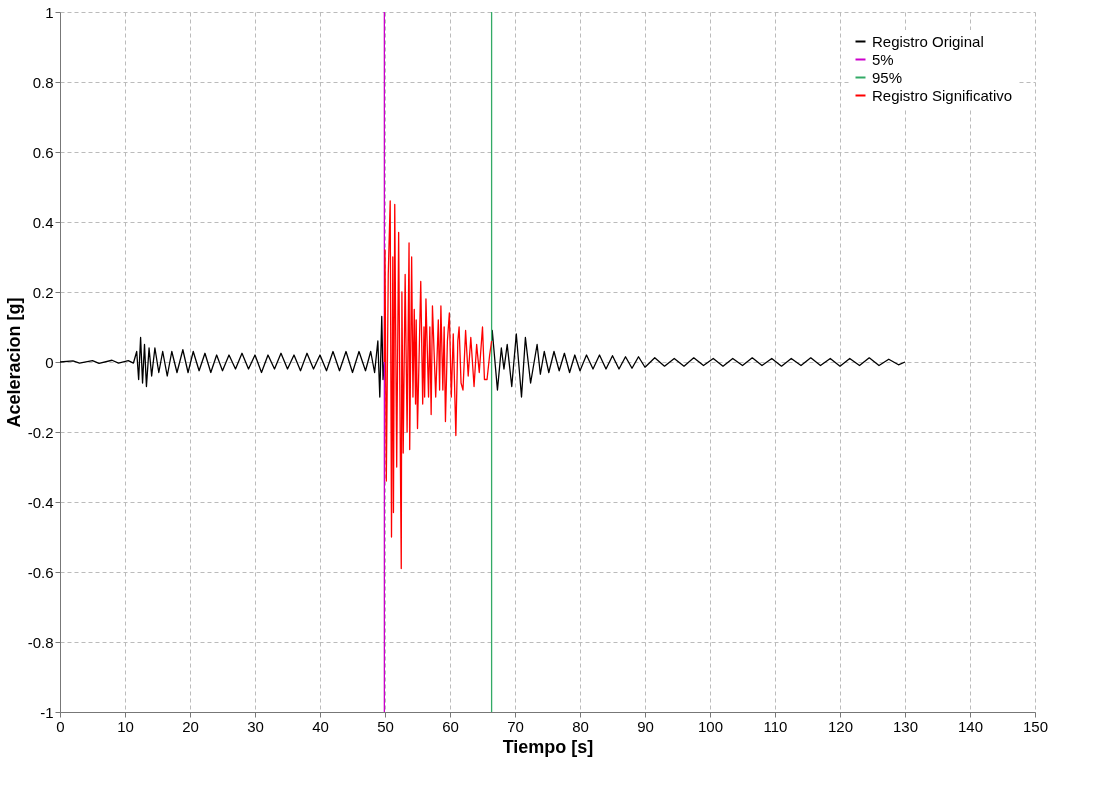 The image size is (1110, 798). I want to click on legend-label: 95%, so click(887, 77).